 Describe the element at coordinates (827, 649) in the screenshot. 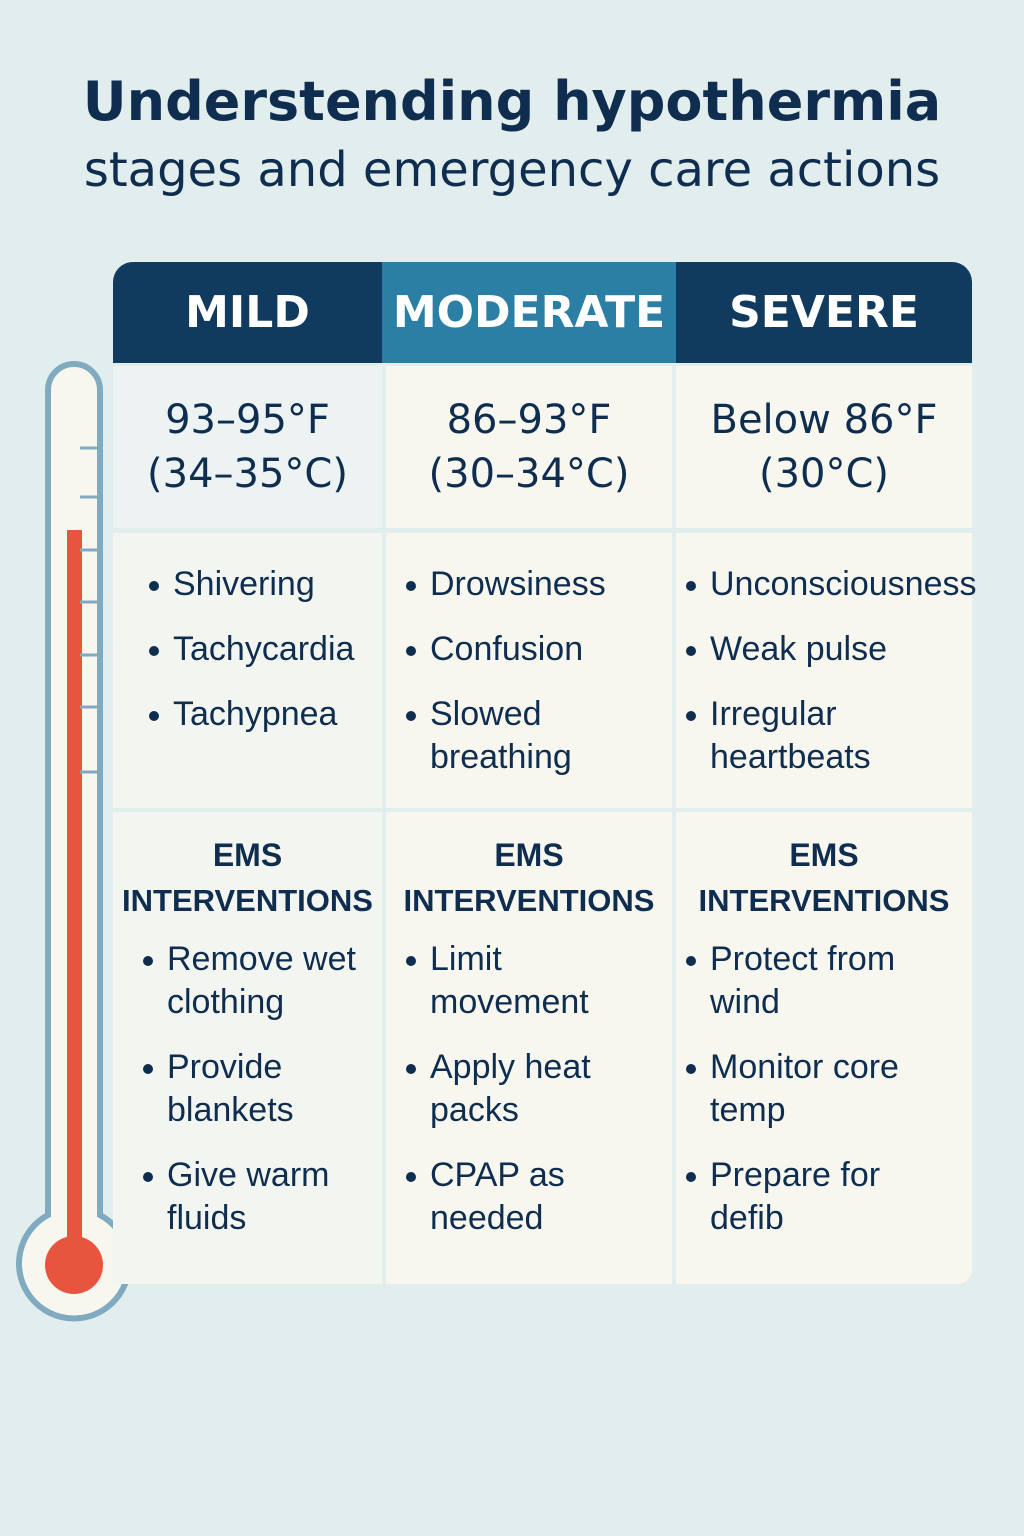

I see `symptom: Weak pulse` at that location.